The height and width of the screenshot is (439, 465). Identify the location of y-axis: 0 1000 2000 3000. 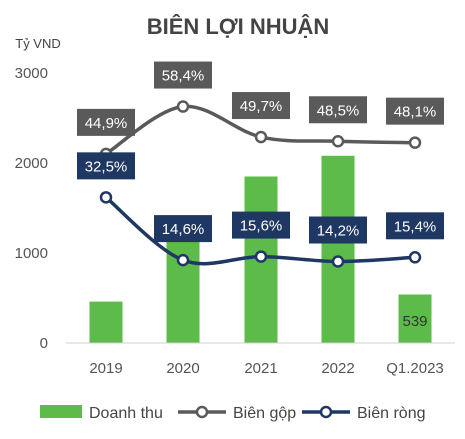
(31, 208).